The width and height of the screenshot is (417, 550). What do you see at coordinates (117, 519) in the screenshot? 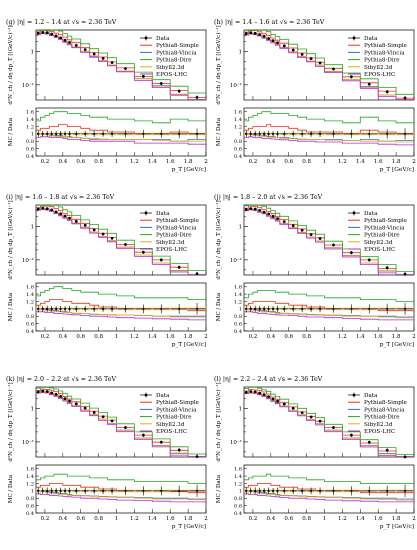
I see `x-tick-label: 1` at bounding box center [117, 519].